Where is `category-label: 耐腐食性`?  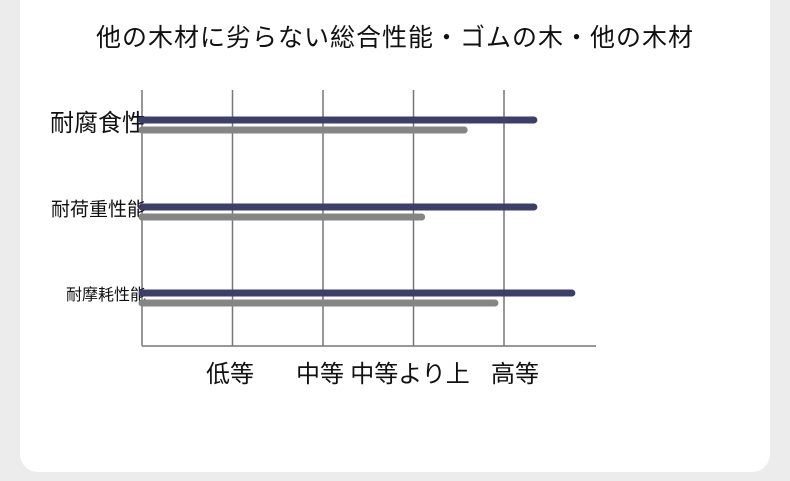 category-label: 耐腐食性 is located at coordinates (98, 123).